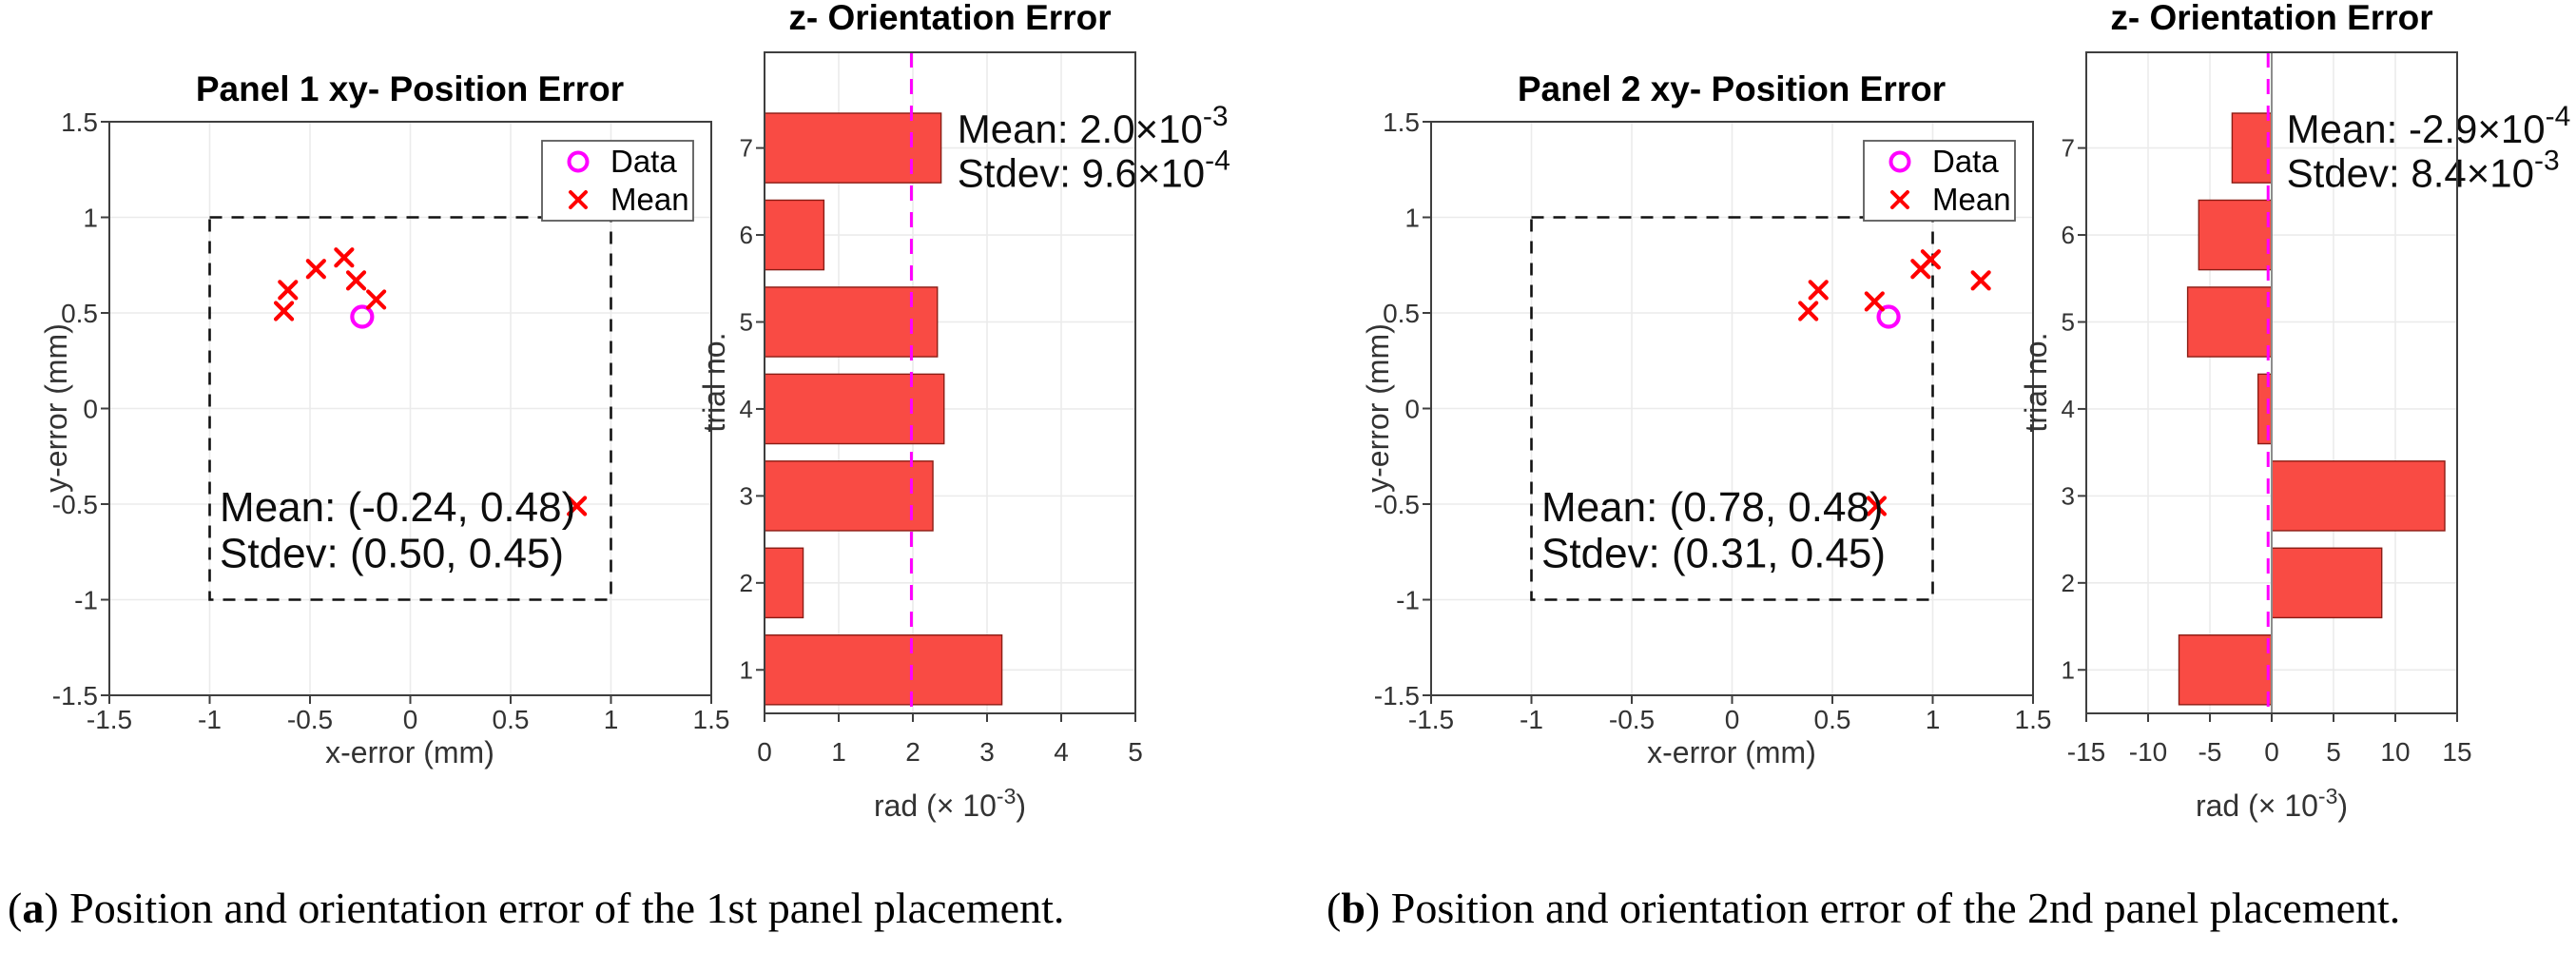 The height and width of the screenshot is (954, 2576). I want to click on x-tick-label: 3, so click(987, 752).